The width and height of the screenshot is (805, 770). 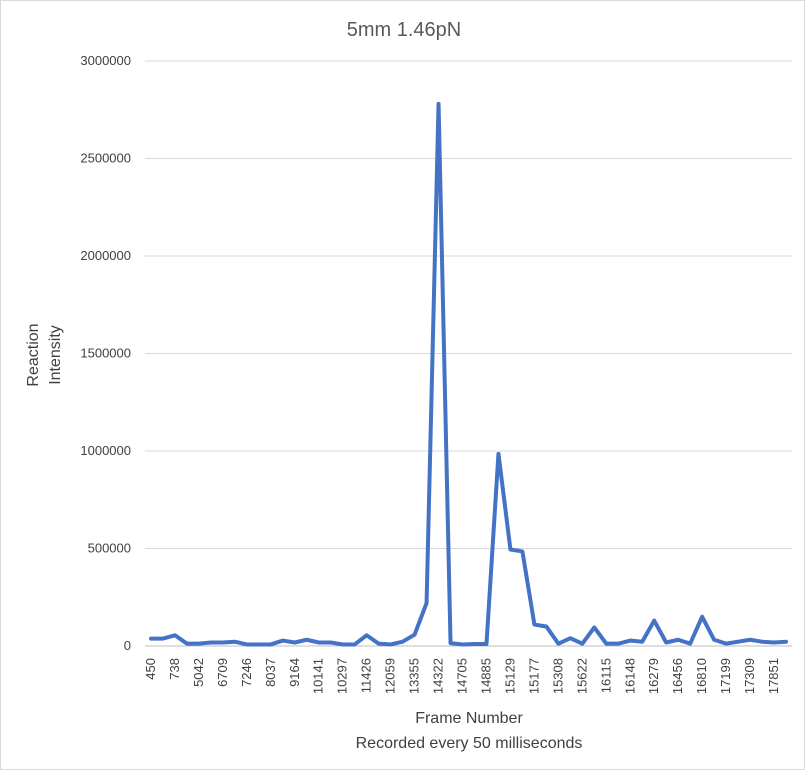 I want to click on x-tick-label: 14705, so click(x=462, y=676).